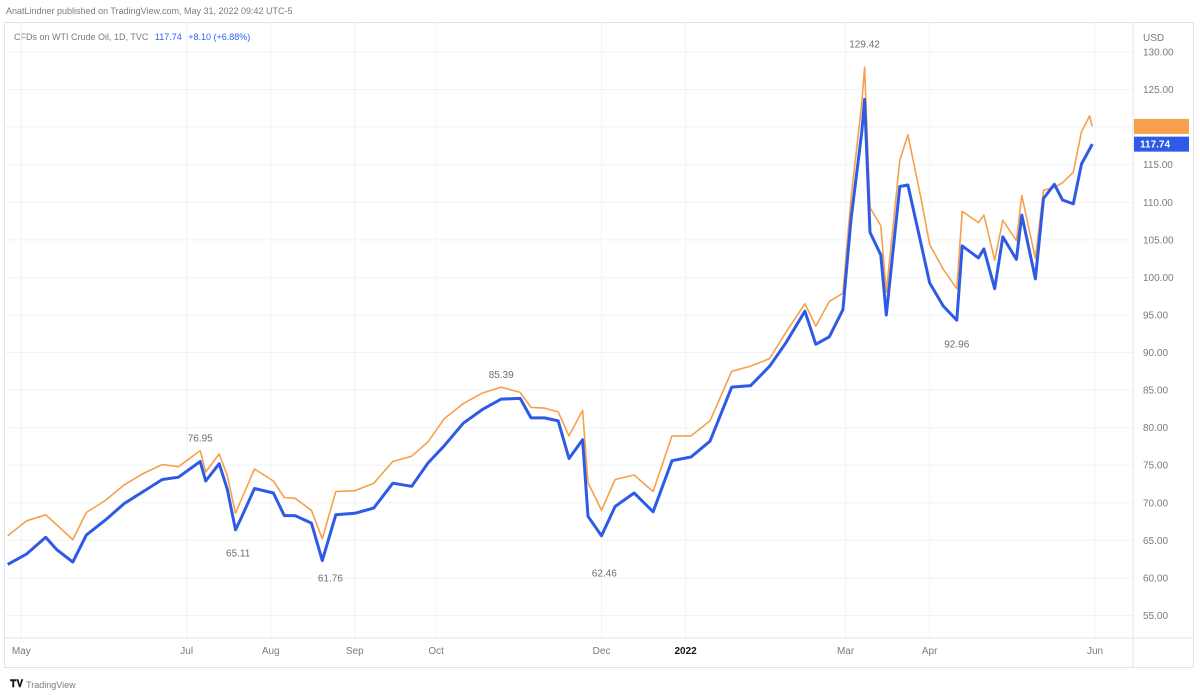 This screenshot has width=1200, height=698. I want to click on y-tick-label: 115.00, so click(1158, 165).